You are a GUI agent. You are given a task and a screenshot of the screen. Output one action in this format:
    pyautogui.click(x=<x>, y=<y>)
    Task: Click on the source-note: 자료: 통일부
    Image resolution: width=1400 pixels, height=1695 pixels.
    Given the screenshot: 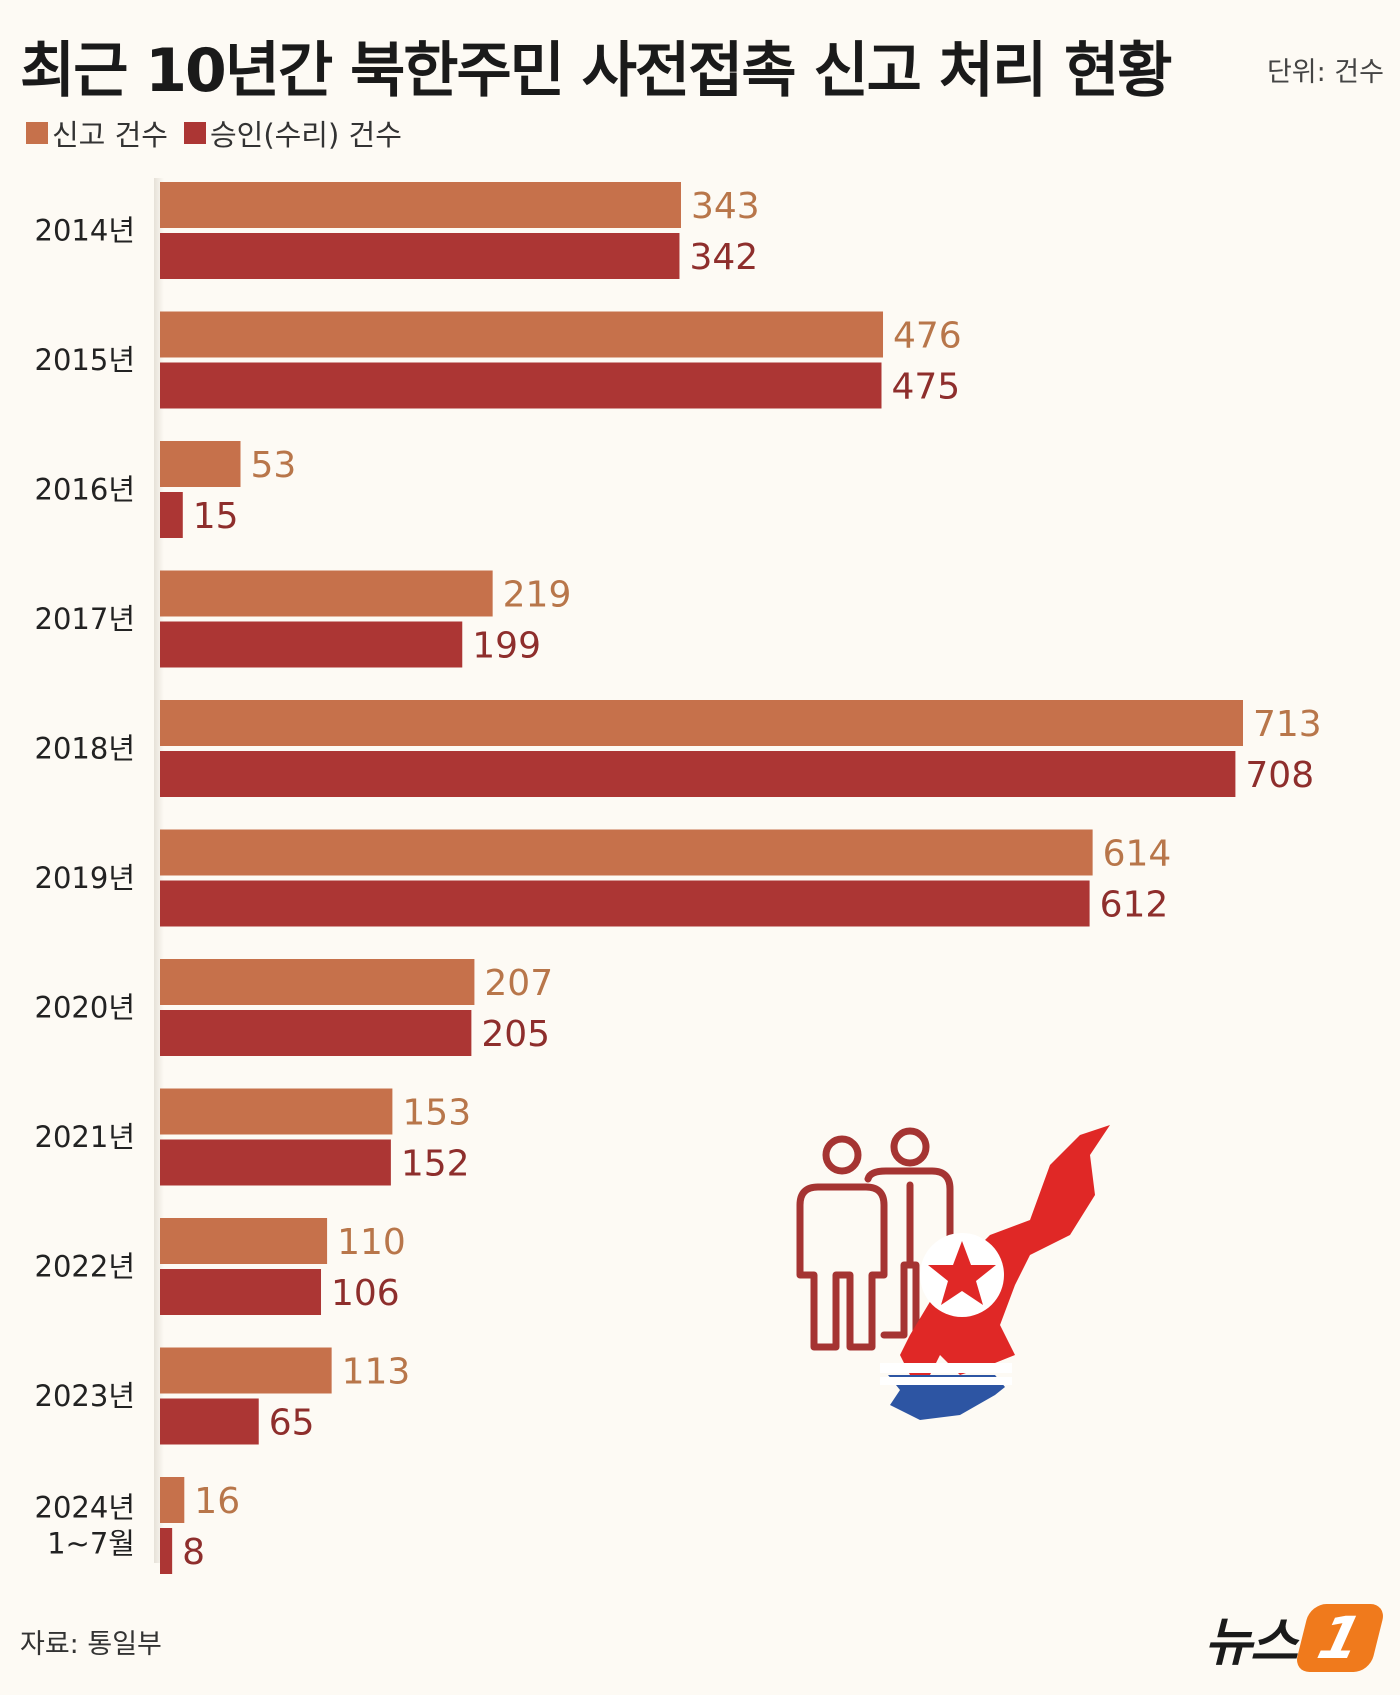 What is the action you would take?
    pyautogui.click(x=91, y=1644)
    